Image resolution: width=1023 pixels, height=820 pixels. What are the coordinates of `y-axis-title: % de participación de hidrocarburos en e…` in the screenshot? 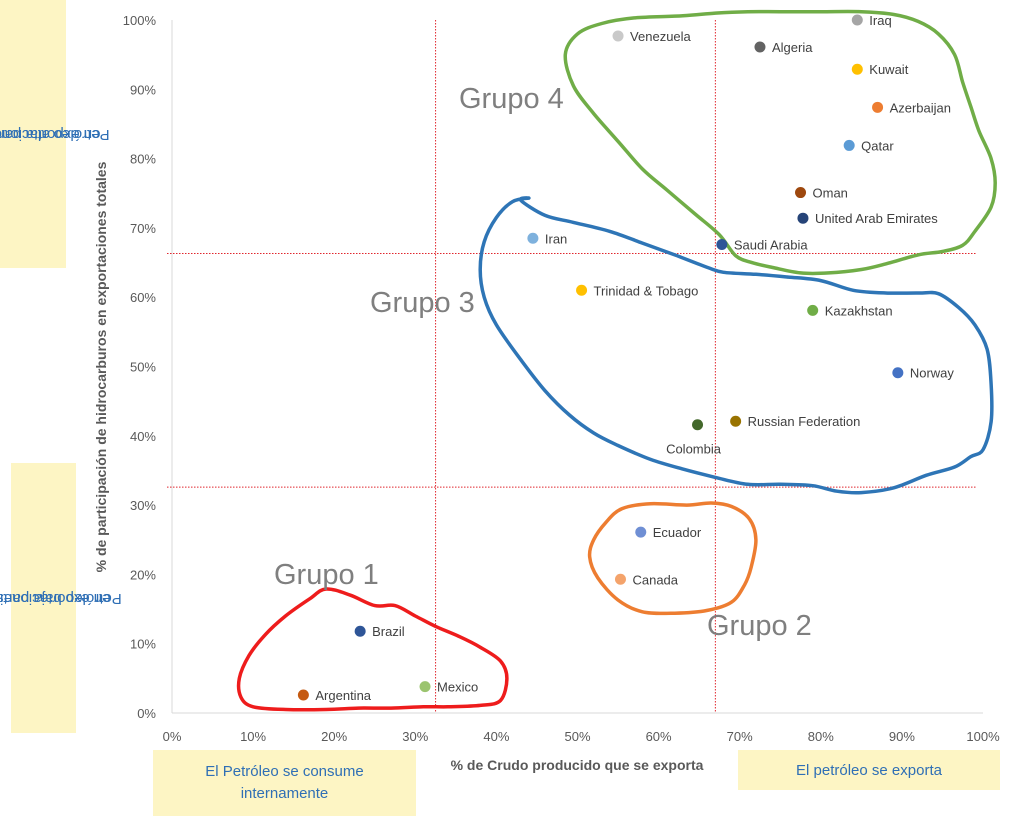 It's located at (101, 366).